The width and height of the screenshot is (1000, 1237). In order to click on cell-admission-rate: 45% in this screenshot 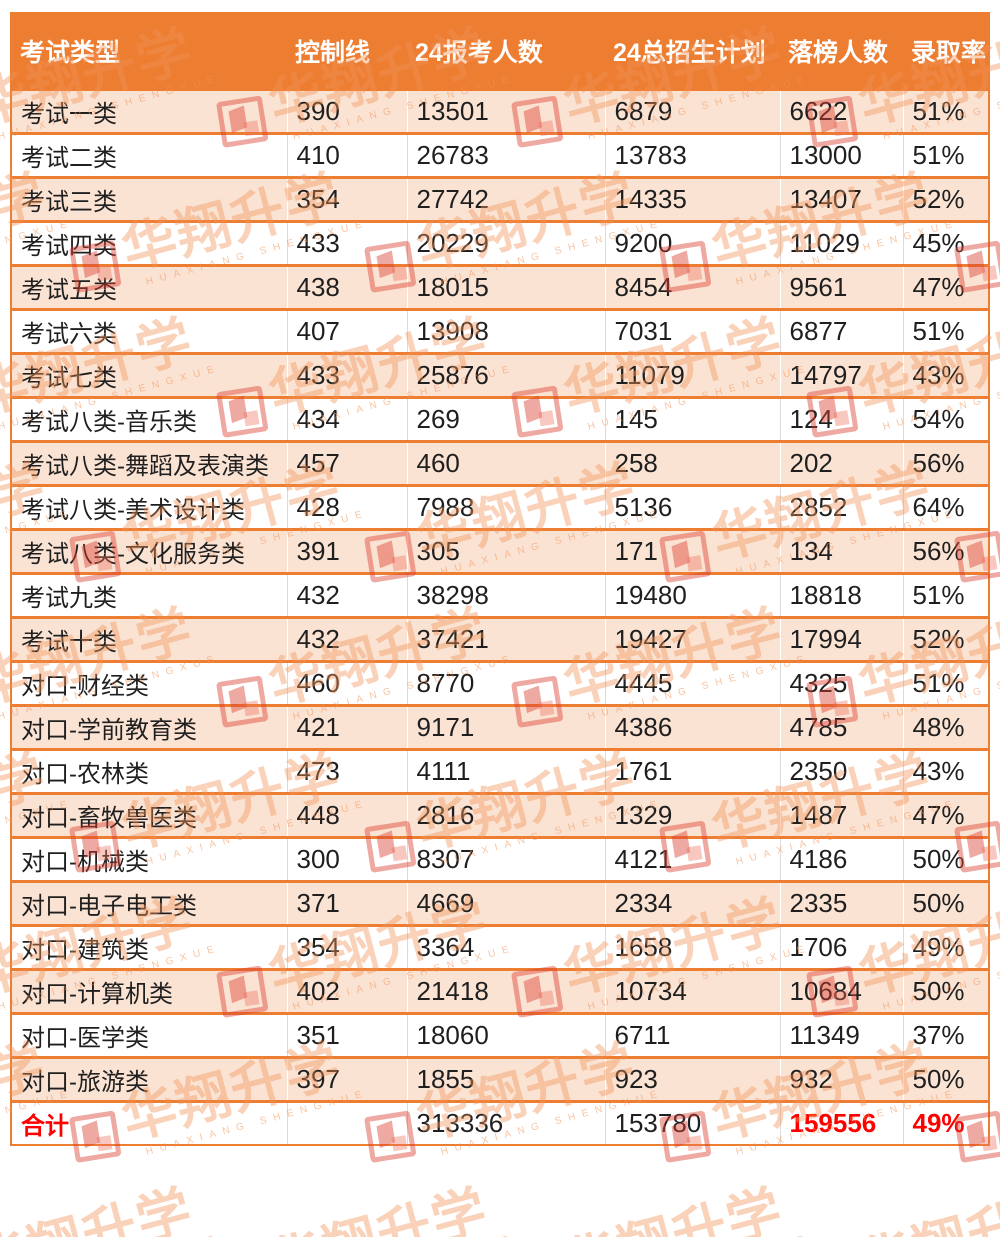, I will do `click(945, 242)`.